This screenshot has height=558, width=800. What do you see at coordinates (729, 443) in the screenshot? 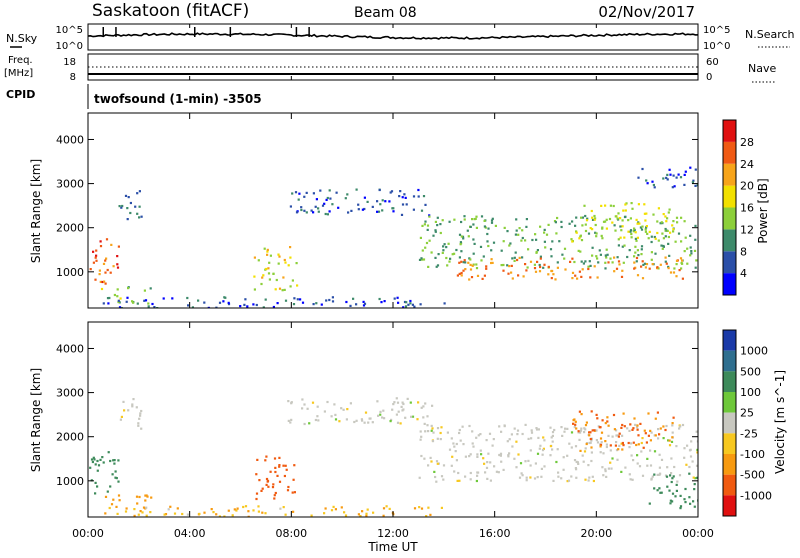
I see `colorbar-swatch` at bounding box center [729, 443].